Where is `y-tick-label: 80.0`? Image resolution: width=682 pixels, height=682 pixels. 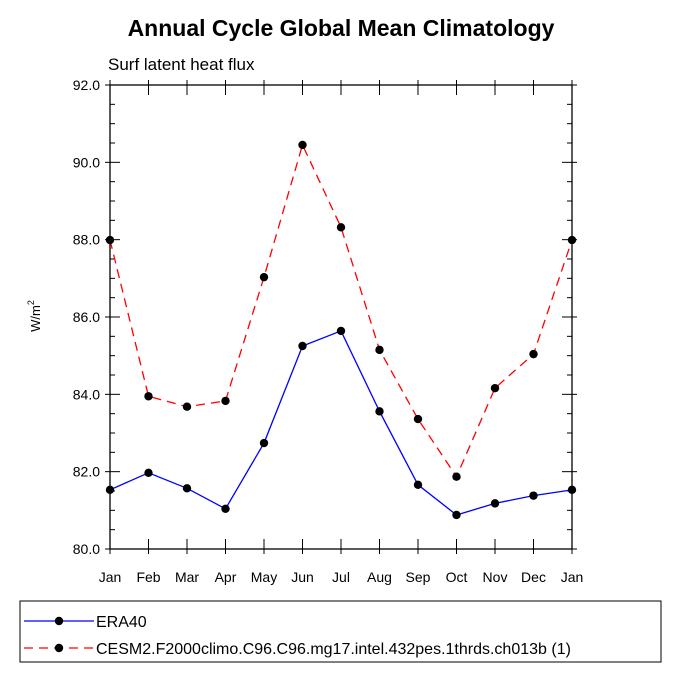
y-tick-label: 80.0 is located at coordinates (86, 549).